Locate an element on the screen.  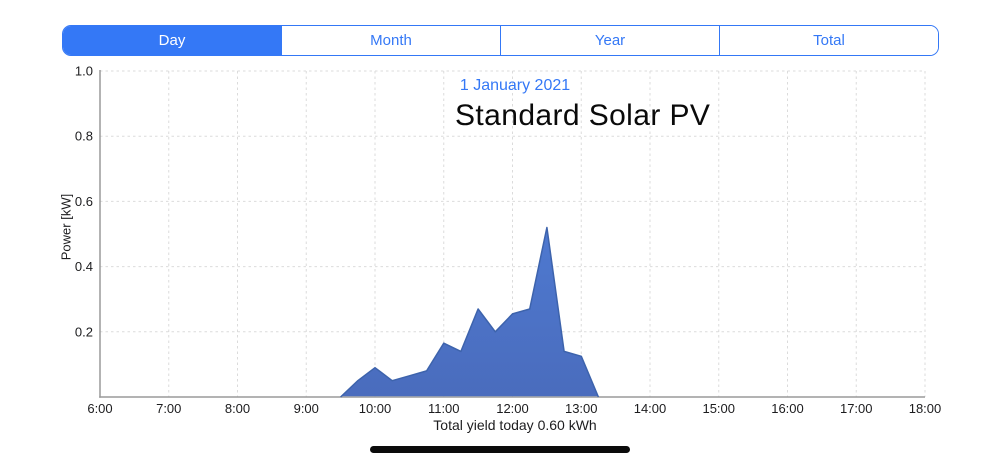
y-axis-label: Power [kW] is located at coordinates (66, 227).